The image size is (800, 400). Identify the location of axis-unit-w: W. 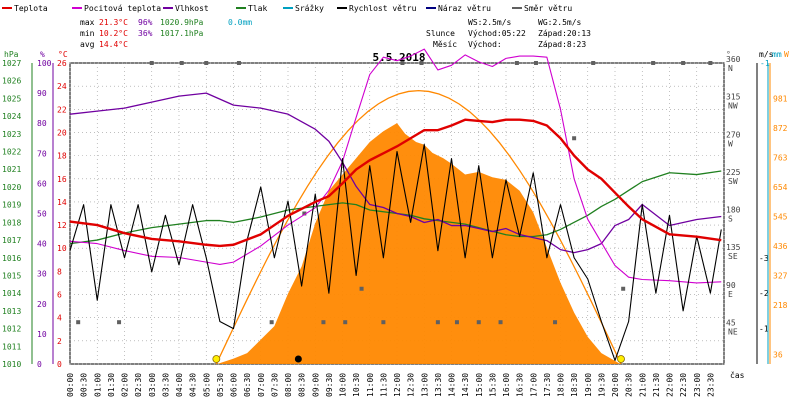
(786, 54).